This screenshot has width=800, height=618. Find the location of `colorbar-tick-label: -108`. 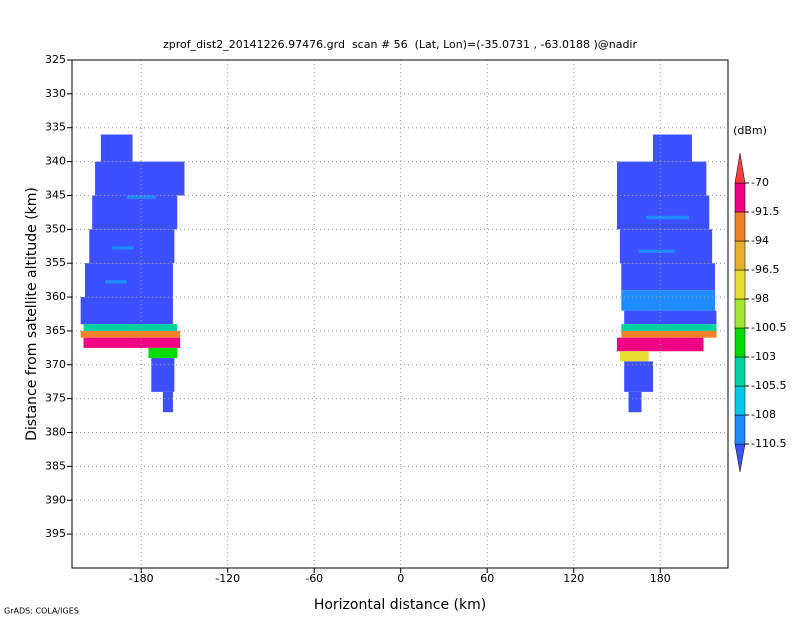

colorbar-tick-label: -108 is located at coordinates (763, 414).